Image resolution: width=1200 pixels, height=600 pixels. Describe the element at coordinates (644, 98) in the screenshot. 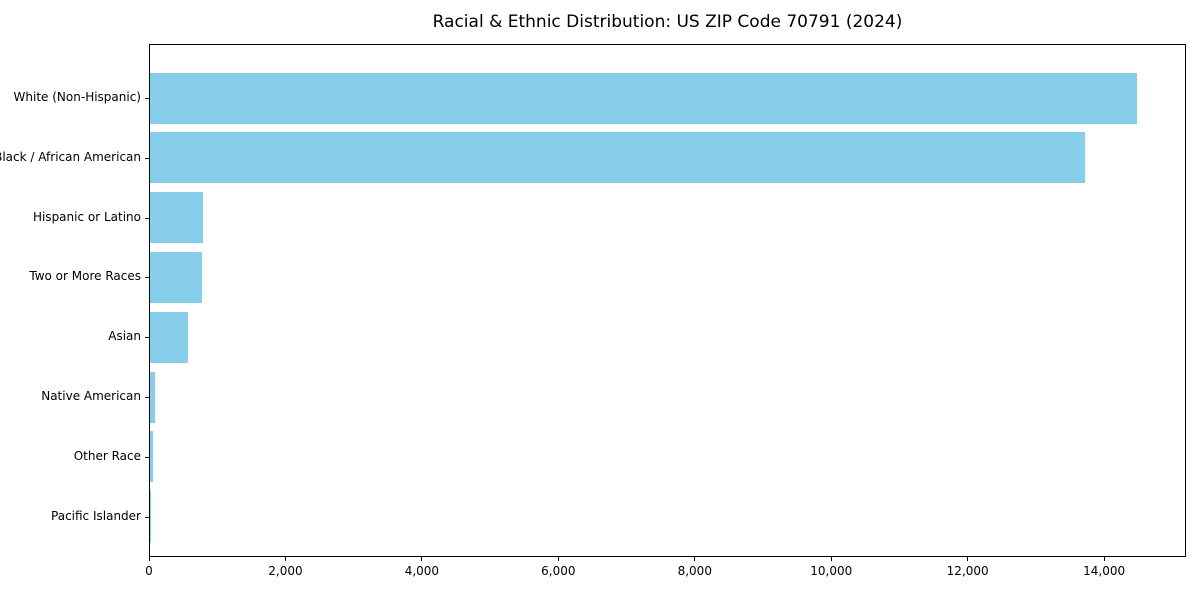

I see `bar-white-non-hispanic` at that location.